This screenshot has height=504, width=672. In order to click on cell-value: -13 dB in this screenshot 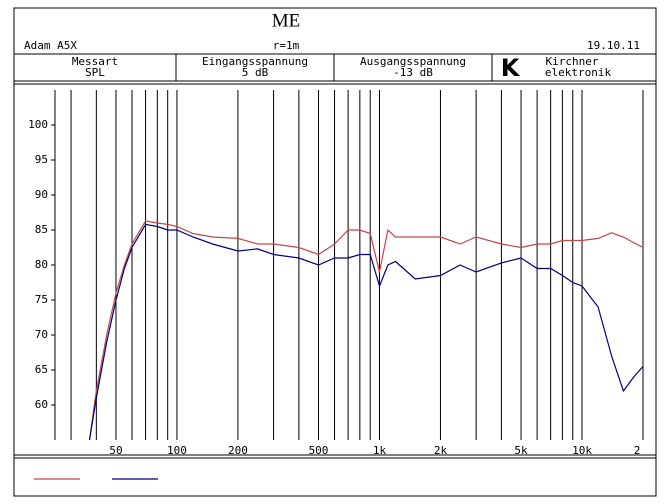, I will do `click(413, 72)`.